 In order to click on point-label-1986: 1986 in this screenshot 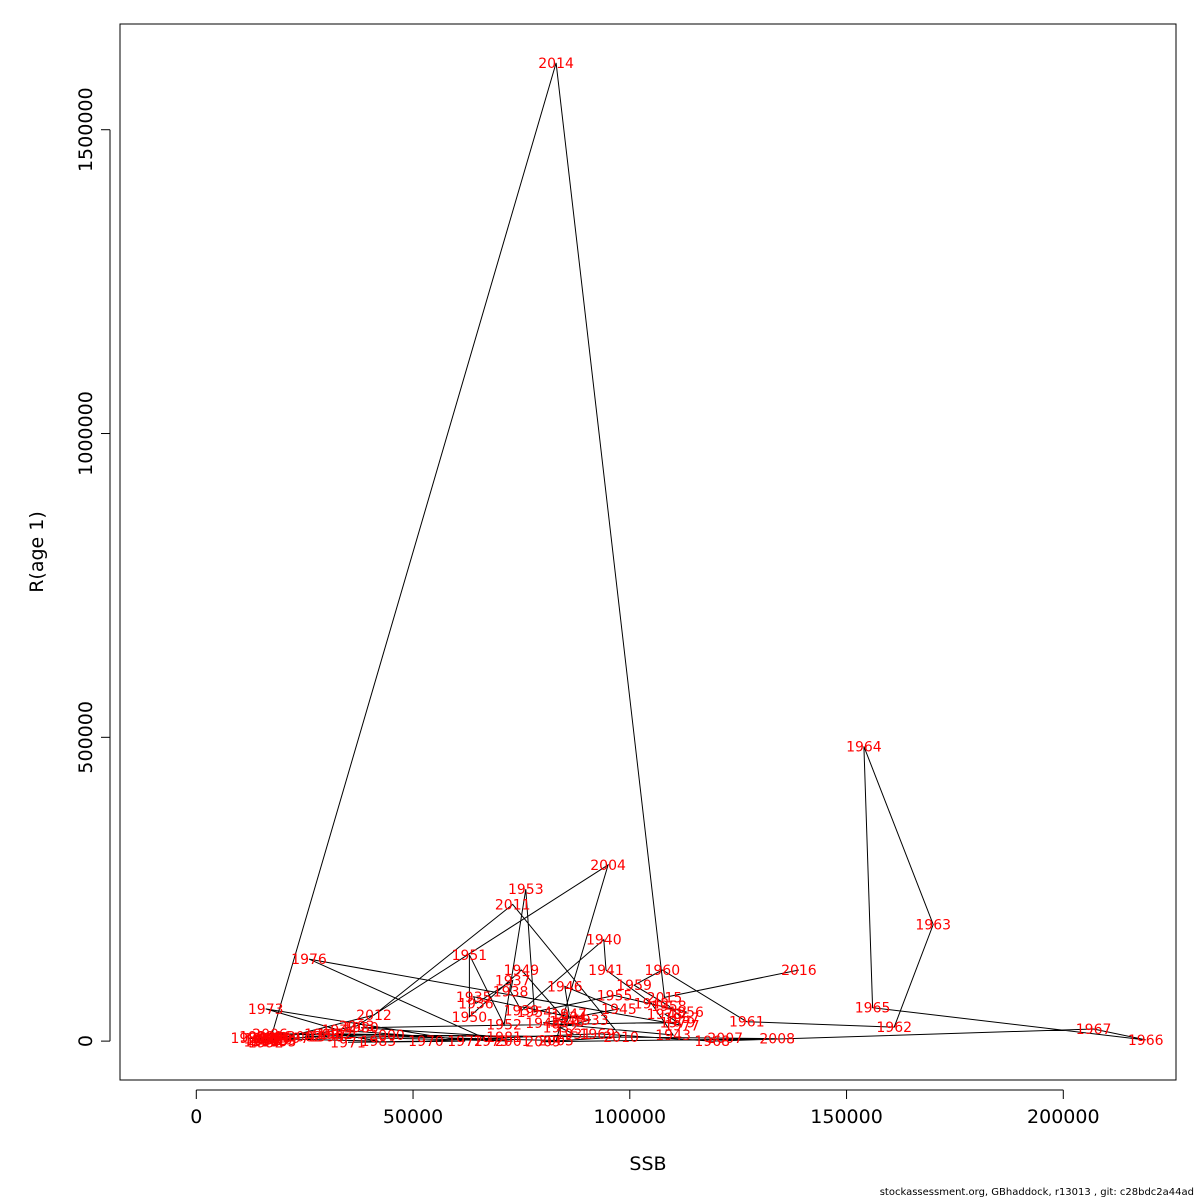, I will do `click(274, 1040)`.